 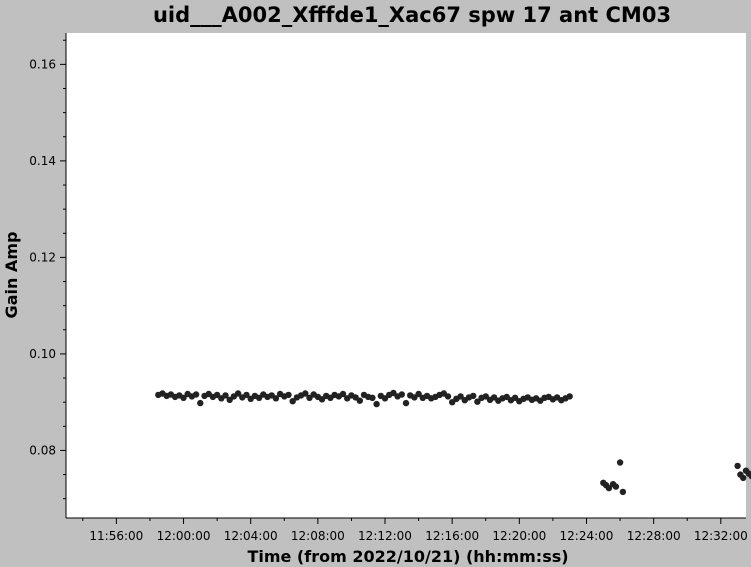 What do you see at coordinates (453, 442) in the screenshot?
I see `data-points` at bounding box center [453, 442].